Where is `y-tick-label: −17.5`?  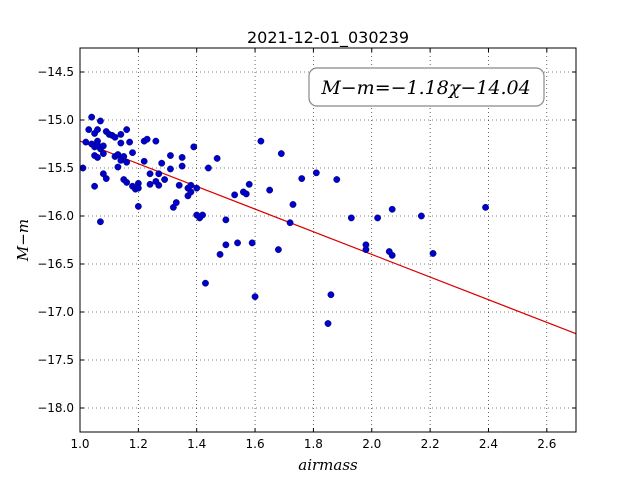
y-tick-label: −17.5 is located at coordinates (55, 360).